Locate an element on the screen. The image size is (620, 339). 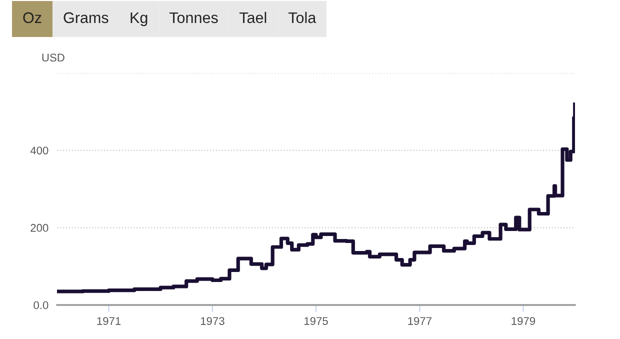
x-tick-label: 1973 is located at coordinates (212, 321).